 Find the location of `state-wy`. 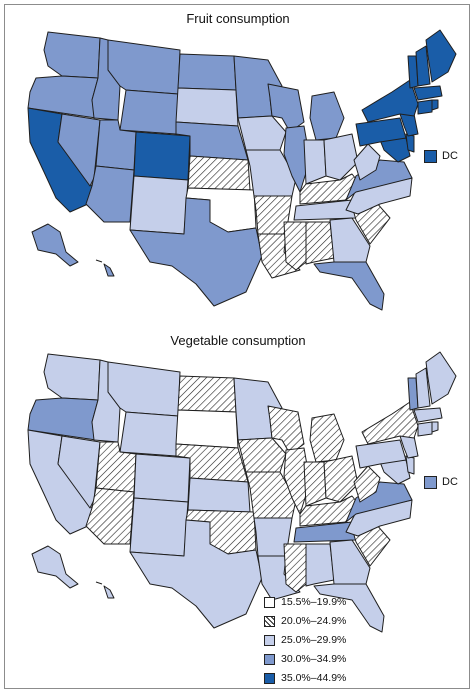

state-wy is located at coordinates (149, 434).